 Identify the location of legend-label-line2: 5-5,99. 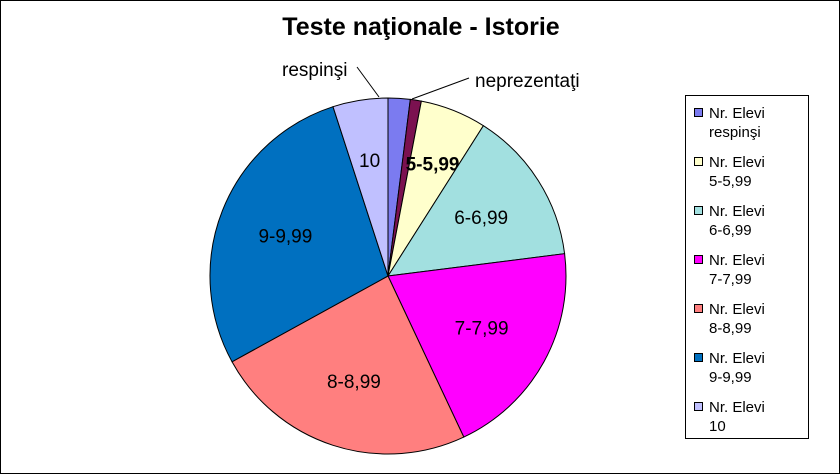
(730, 181).